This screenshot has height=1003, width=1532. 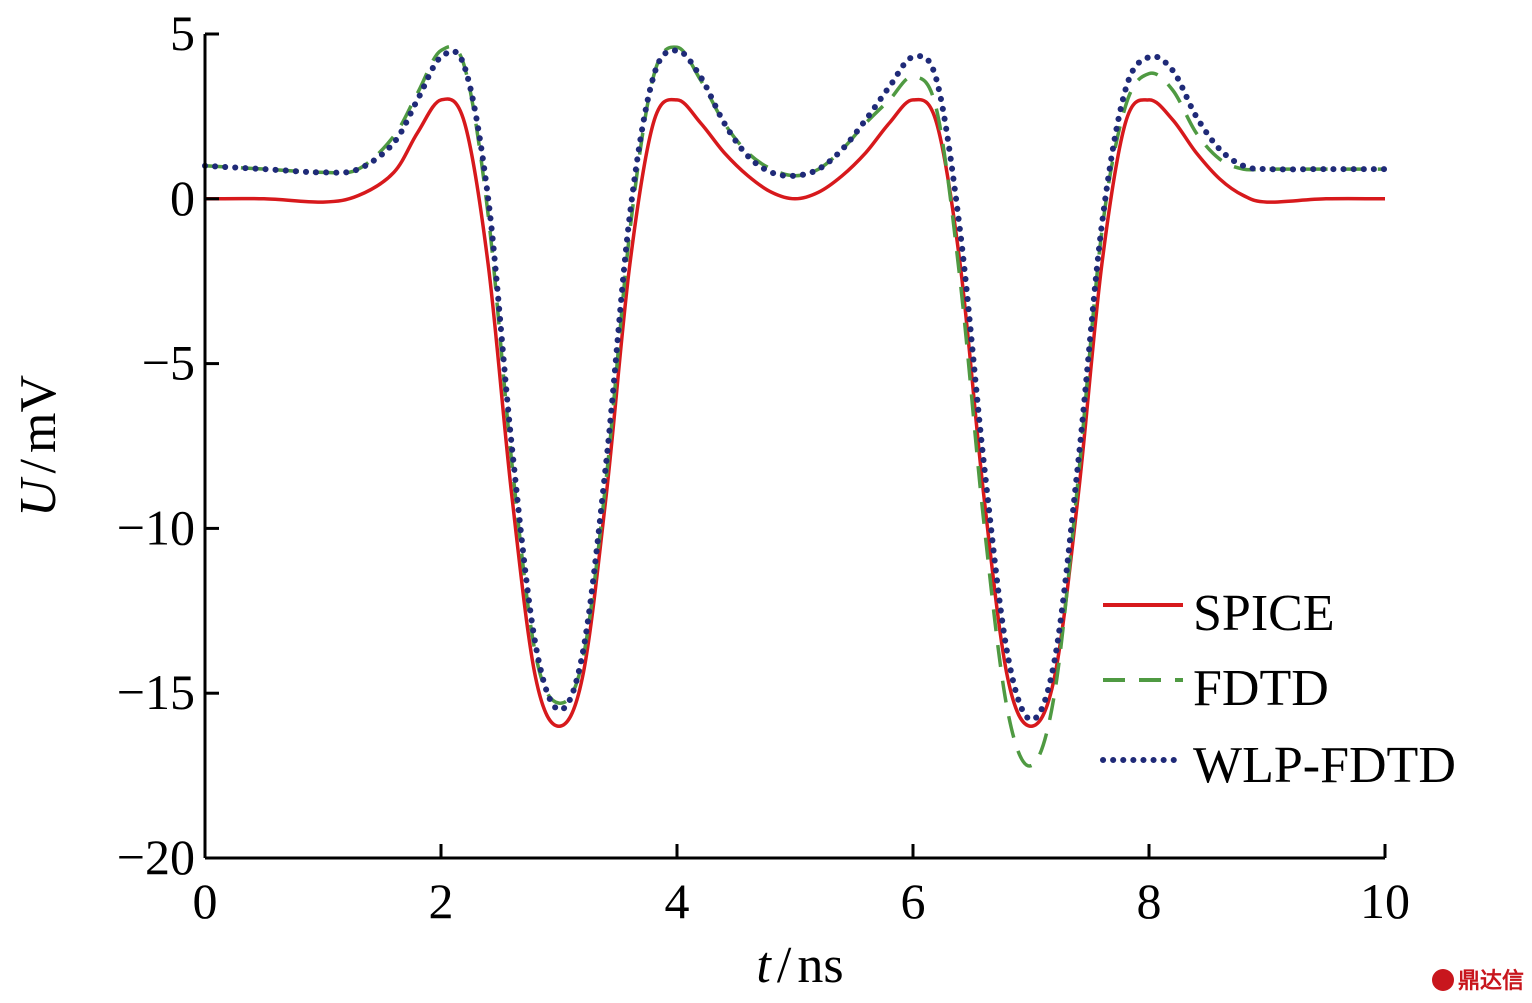 What do you see at coordinates (1264, 613) in the screenshot?
I see `legend-label-spice: SPICE` at bounding box center [1264, 613].